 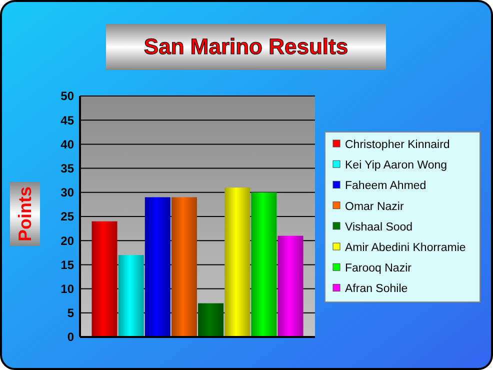 I want to click on legend-label: Afran Sohile, so click(x=376, y=289).